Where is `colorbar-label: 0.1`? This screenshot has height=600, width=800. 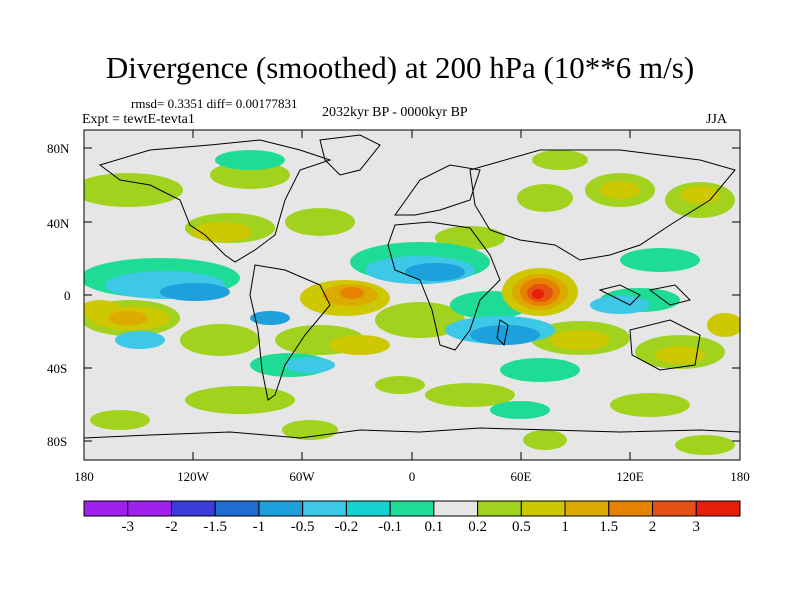 colorbar-label: 0.1 is located at coordinates (434, 527).